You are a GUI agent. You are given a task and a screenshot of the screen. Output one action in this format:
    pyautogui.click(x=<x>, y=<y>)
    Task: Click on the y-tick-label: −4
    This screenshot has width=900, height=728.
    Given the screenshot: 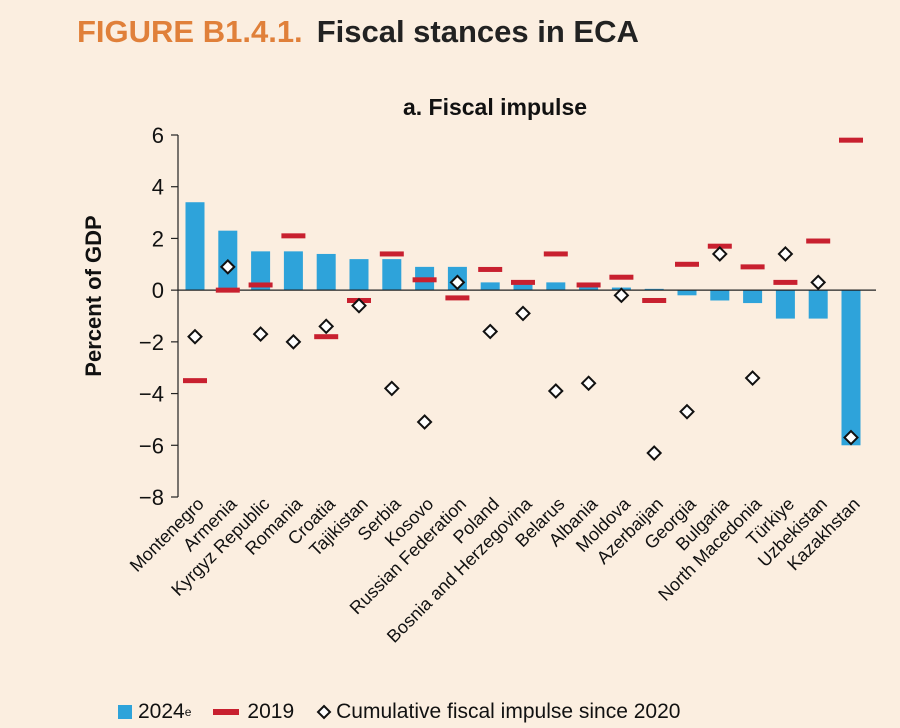 What is the action you would take?
    pyautogui.click(x=151, y=394)
    